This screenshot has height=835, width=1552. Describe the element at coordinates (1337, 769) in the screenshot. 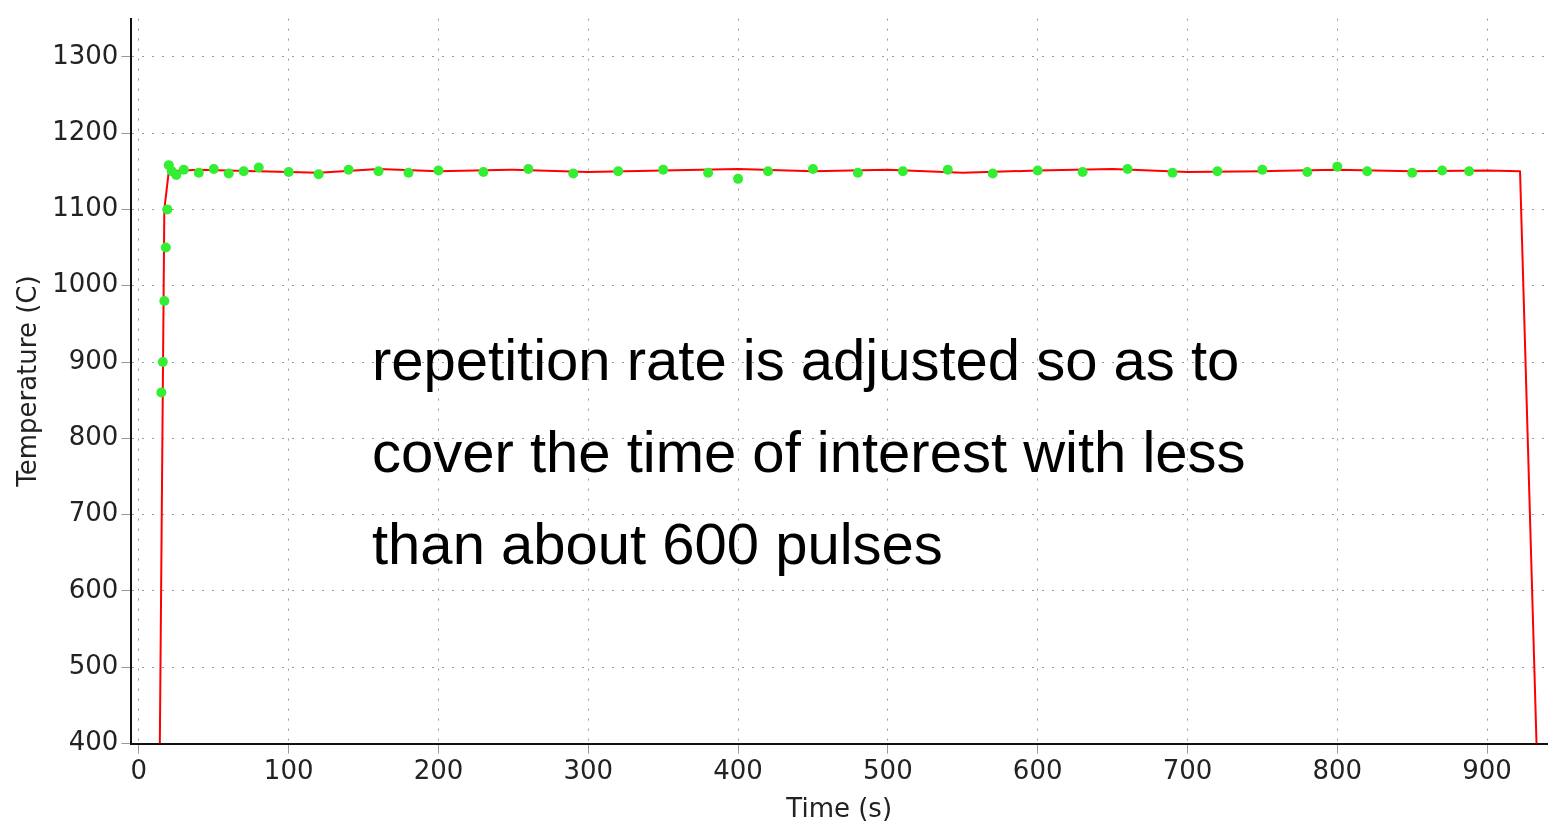

I see `x-tick-label: 800` at that location.